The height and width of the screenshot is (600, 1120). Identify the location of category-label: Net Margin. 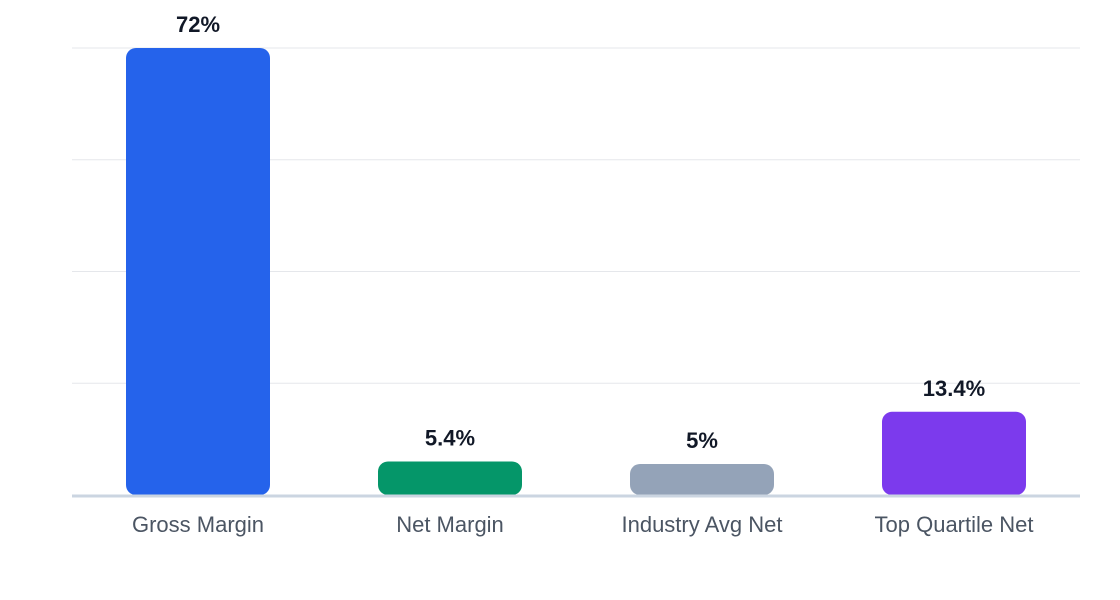
(450, 524).